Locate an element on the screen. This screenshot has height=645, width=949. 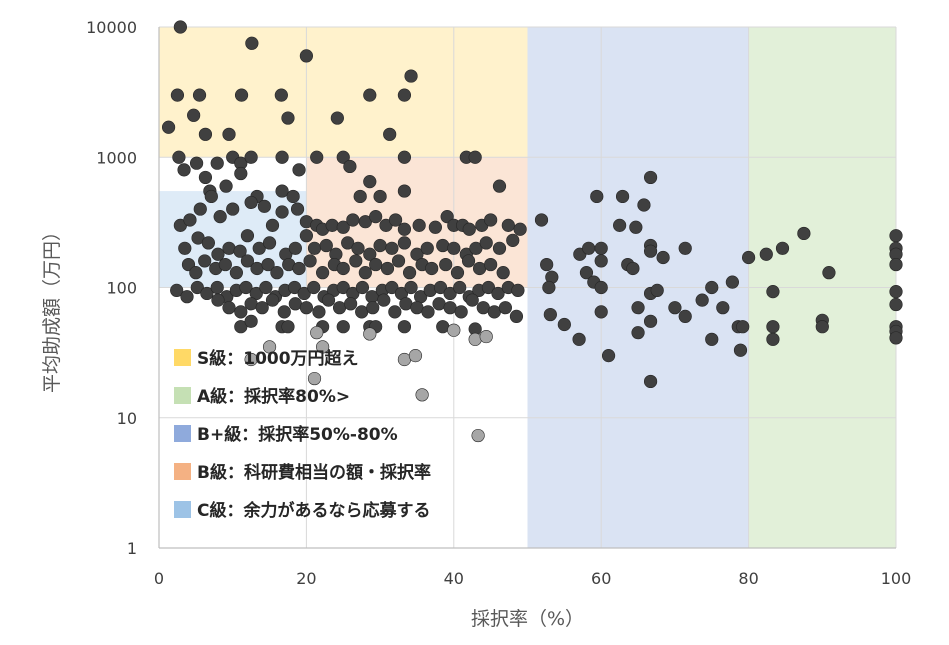
y-axis-title: 平均助成額（万円） is located at coordinates (52, 307).